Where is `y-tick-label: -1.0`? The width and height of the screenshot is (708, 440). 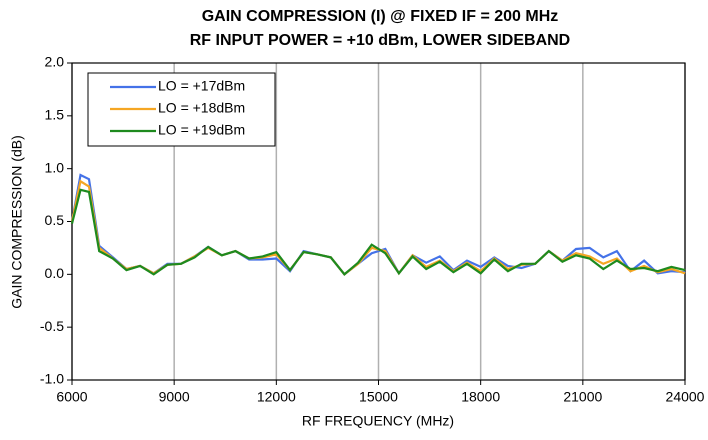 y-tick-label: -1.0 is located at coordinates (52, 379).